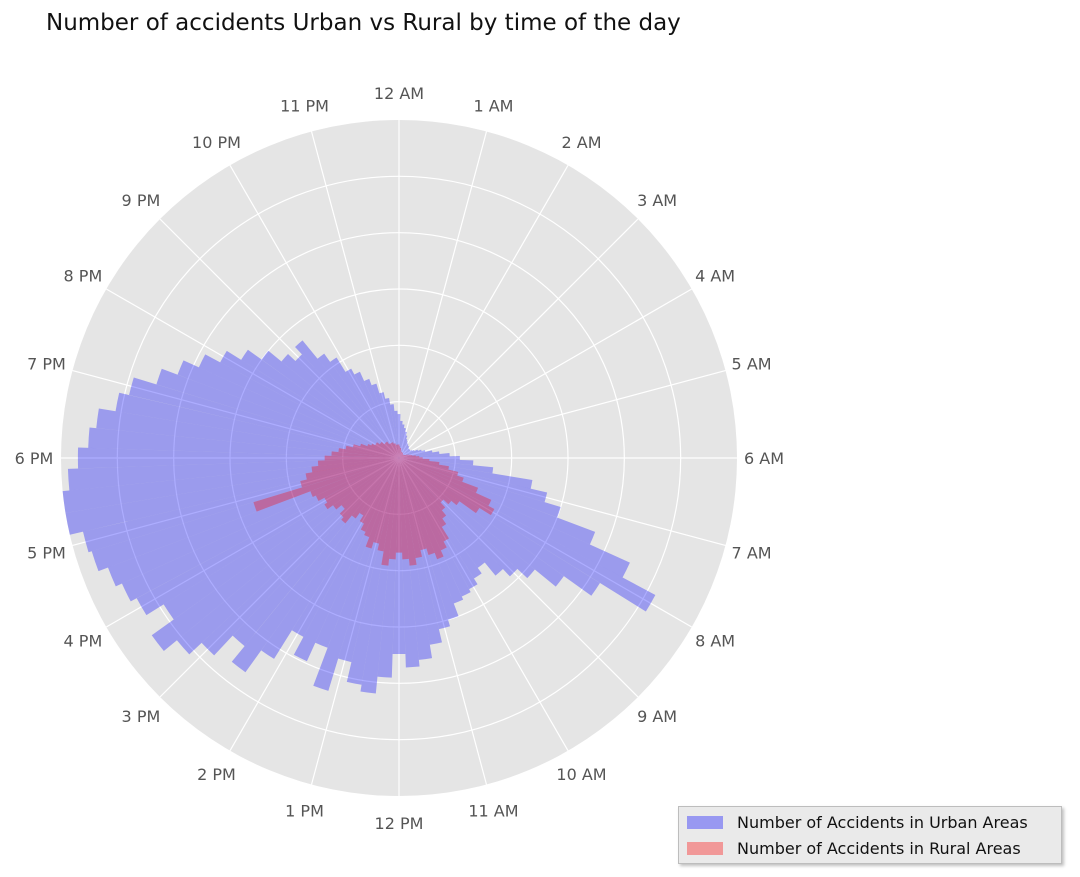 Image resolution: width=1080 pixels, height=877 pixels. Describe the element at coordinates (715, 276) in the screenshot. I see `theta-tick-label: 4 AM` at that location.